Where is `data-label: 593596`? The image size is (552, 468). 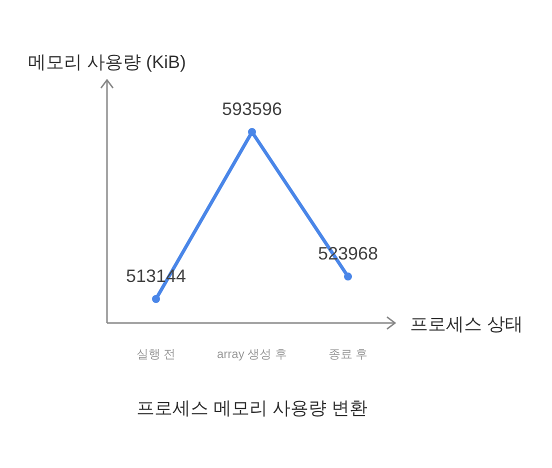
data-label: 593596 is located at coordinates (252, 109).